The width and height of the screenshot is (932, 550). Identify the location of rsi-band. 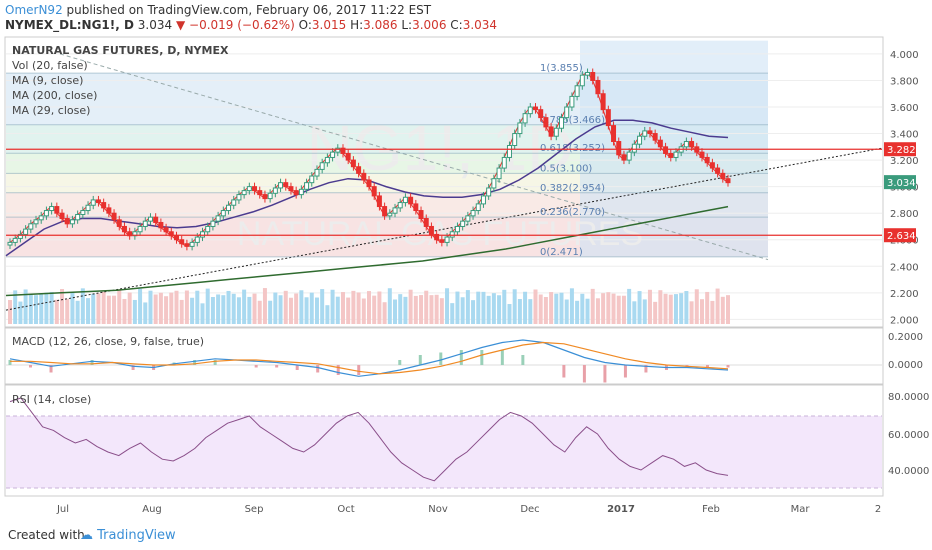
(444, 452).